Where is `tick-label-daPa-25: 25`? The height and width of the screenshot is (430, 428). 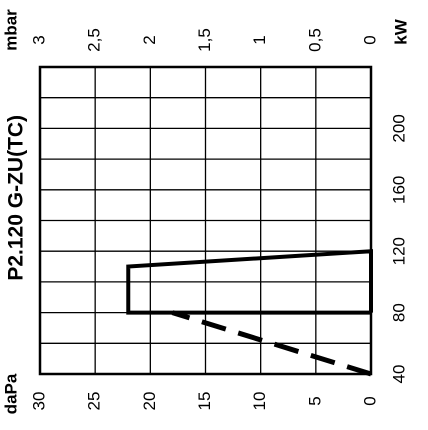 tick-label-daPa-25: 25 is located at coordinates (94, 401).